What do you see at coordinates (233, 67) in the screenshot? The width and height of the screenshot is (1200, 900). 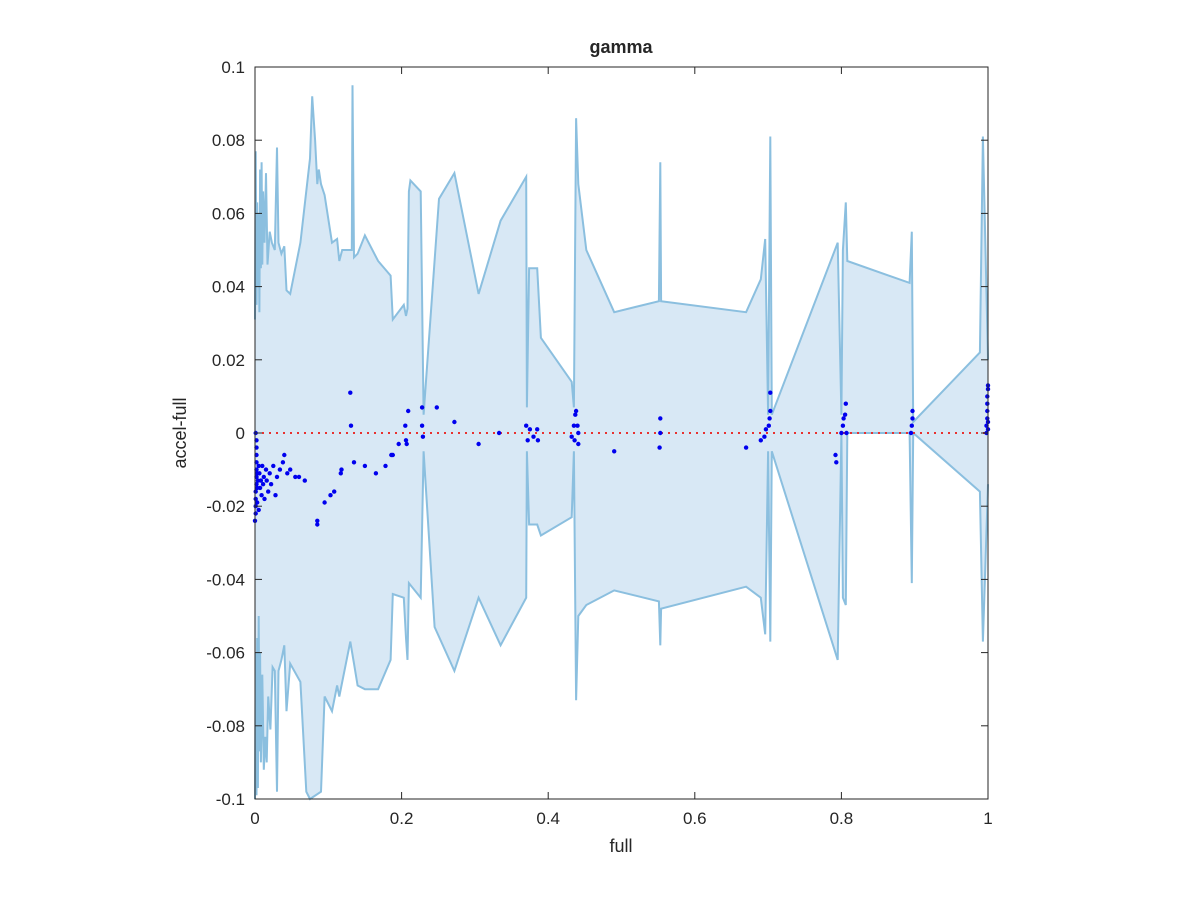 I see `y-tick-label: 0.1` at bounding box center [233, 67].